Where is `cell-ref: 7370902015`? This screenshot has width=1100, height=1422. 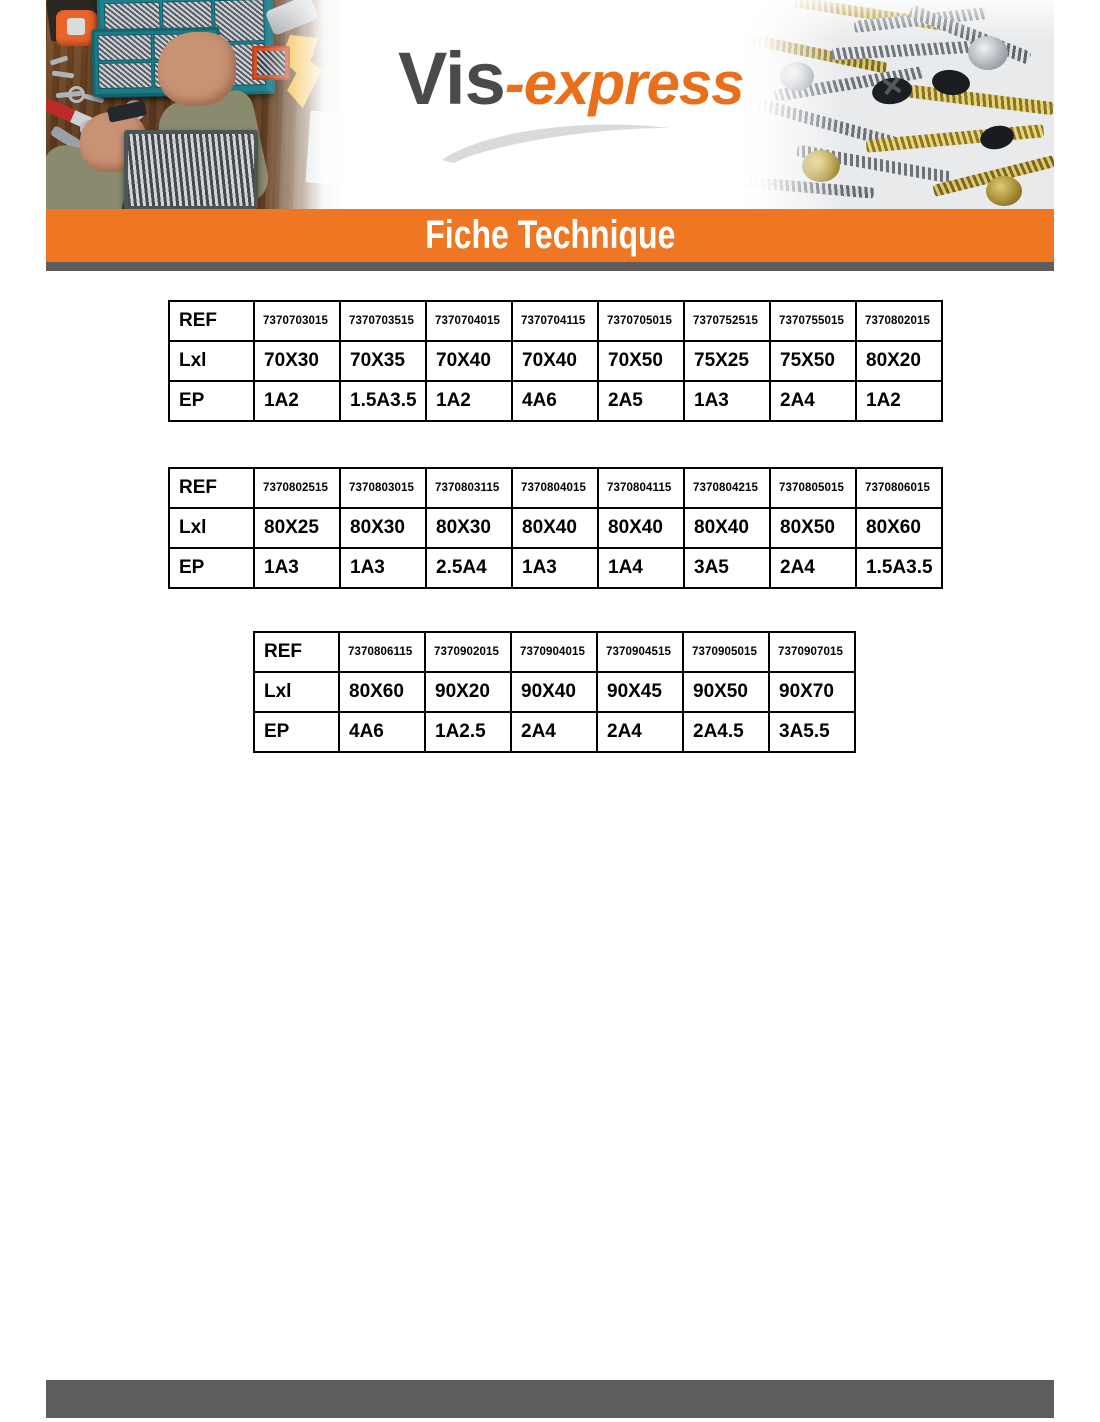 cell-ref: 7370902015 is located at coordinates (468, 652).